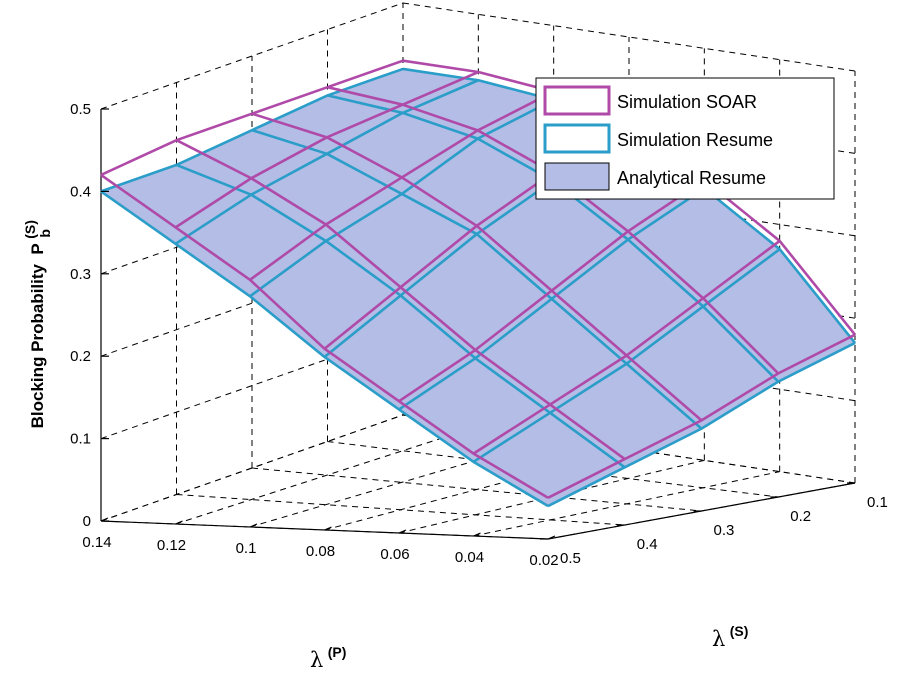 Image resolution: width=899 pixels, height=677 pixels. What do you see at coordinates (80, 274) in the screenshot?
I see `z-tick-label: 0.3` at bounding box center [80, 274].